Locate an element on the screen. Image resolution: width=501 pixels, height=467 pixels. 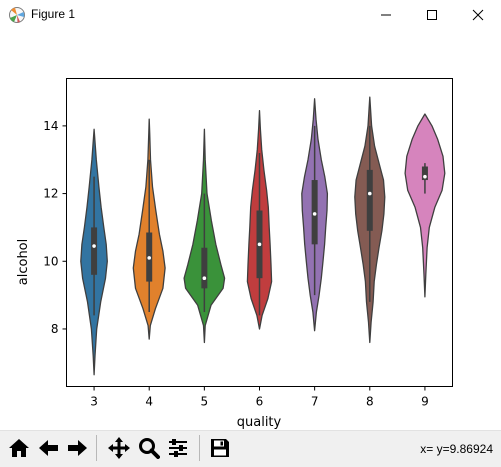
zoom-button is located at coordinates (149, 448).